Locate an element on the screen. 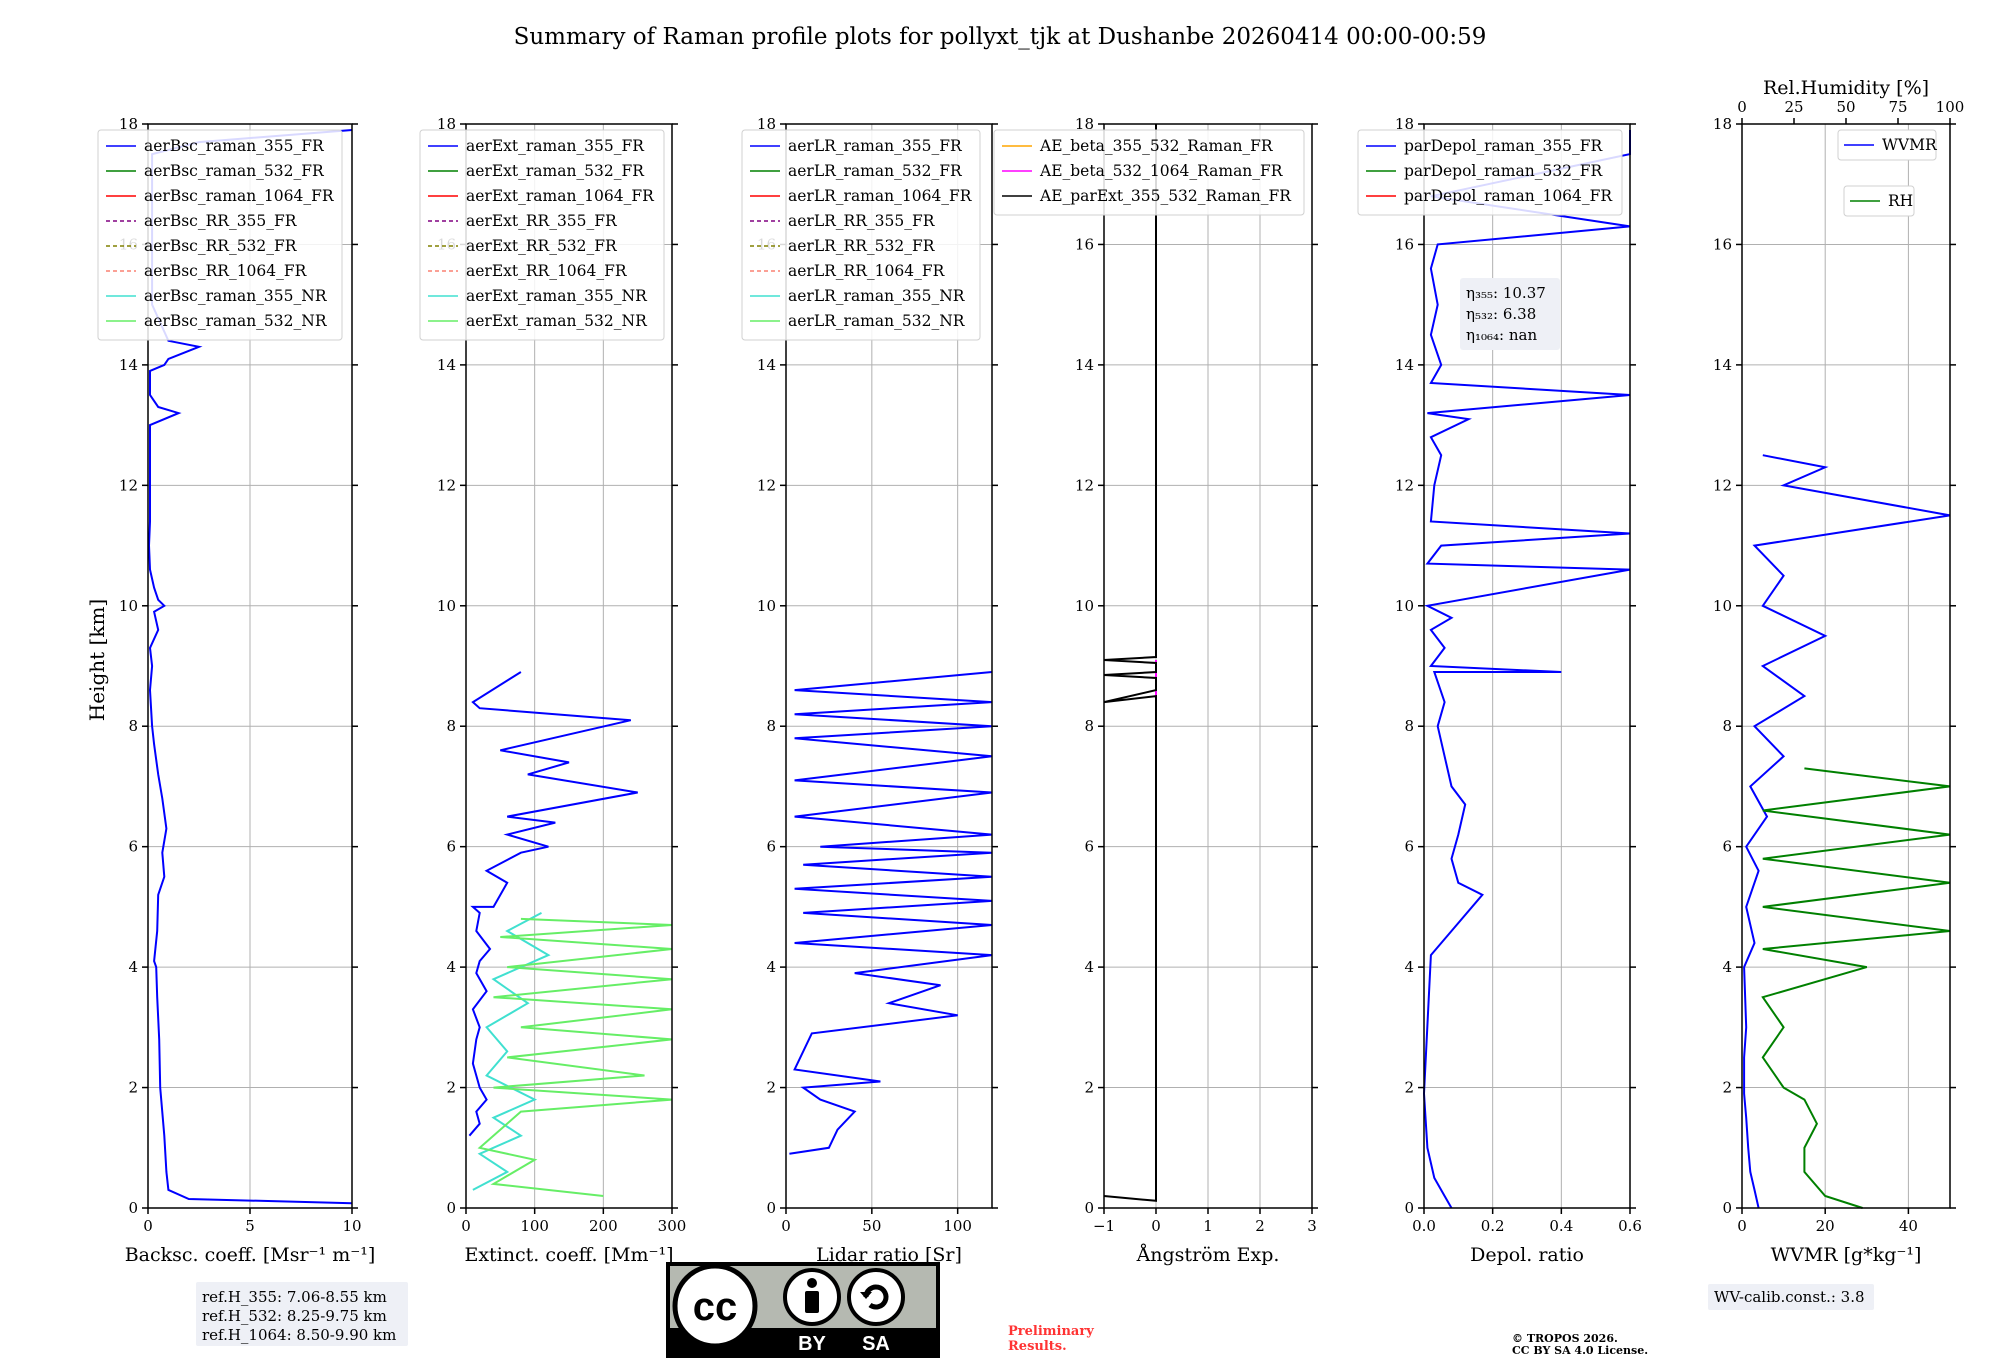 This screenshot has height=1360, width=2000. series-aerBsc_raman_355_FR is located at coordinates (250, 667).